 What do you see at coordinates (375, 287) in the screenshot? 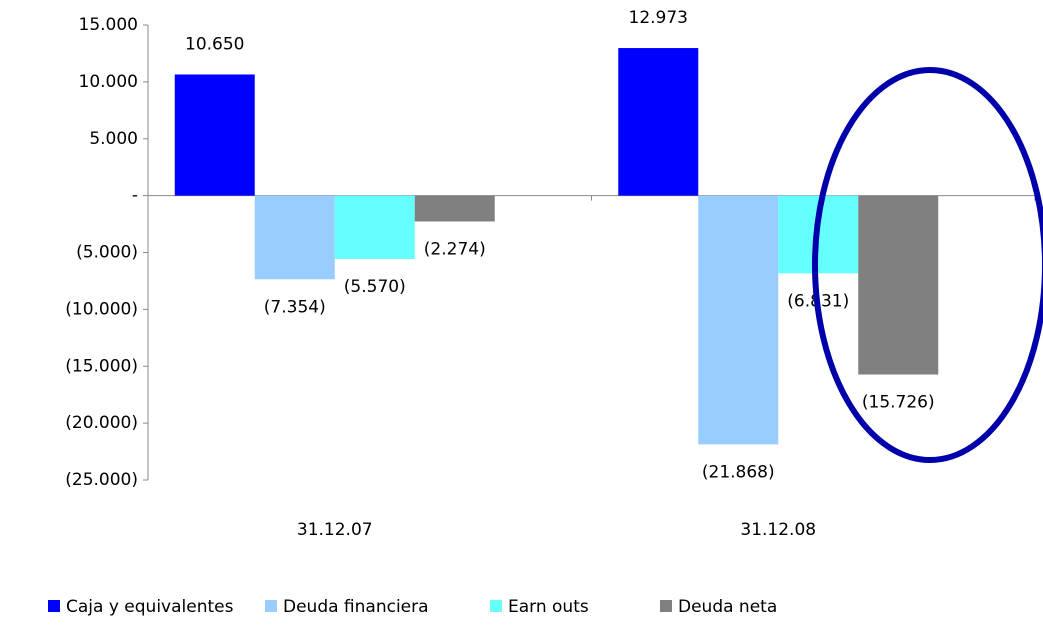
I see `data-label: (5.570)` at bounding box center [375, 287].